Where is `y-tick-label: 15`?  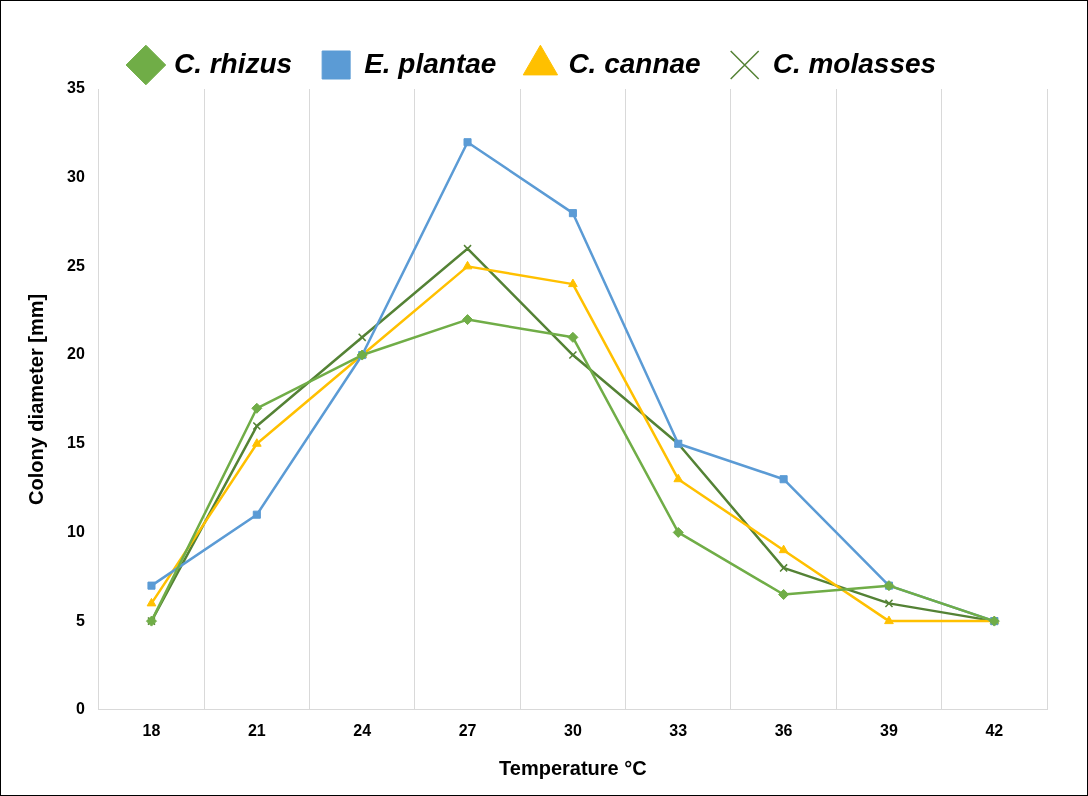 y-tick-label: 15 is located at coordinates (76, 443).